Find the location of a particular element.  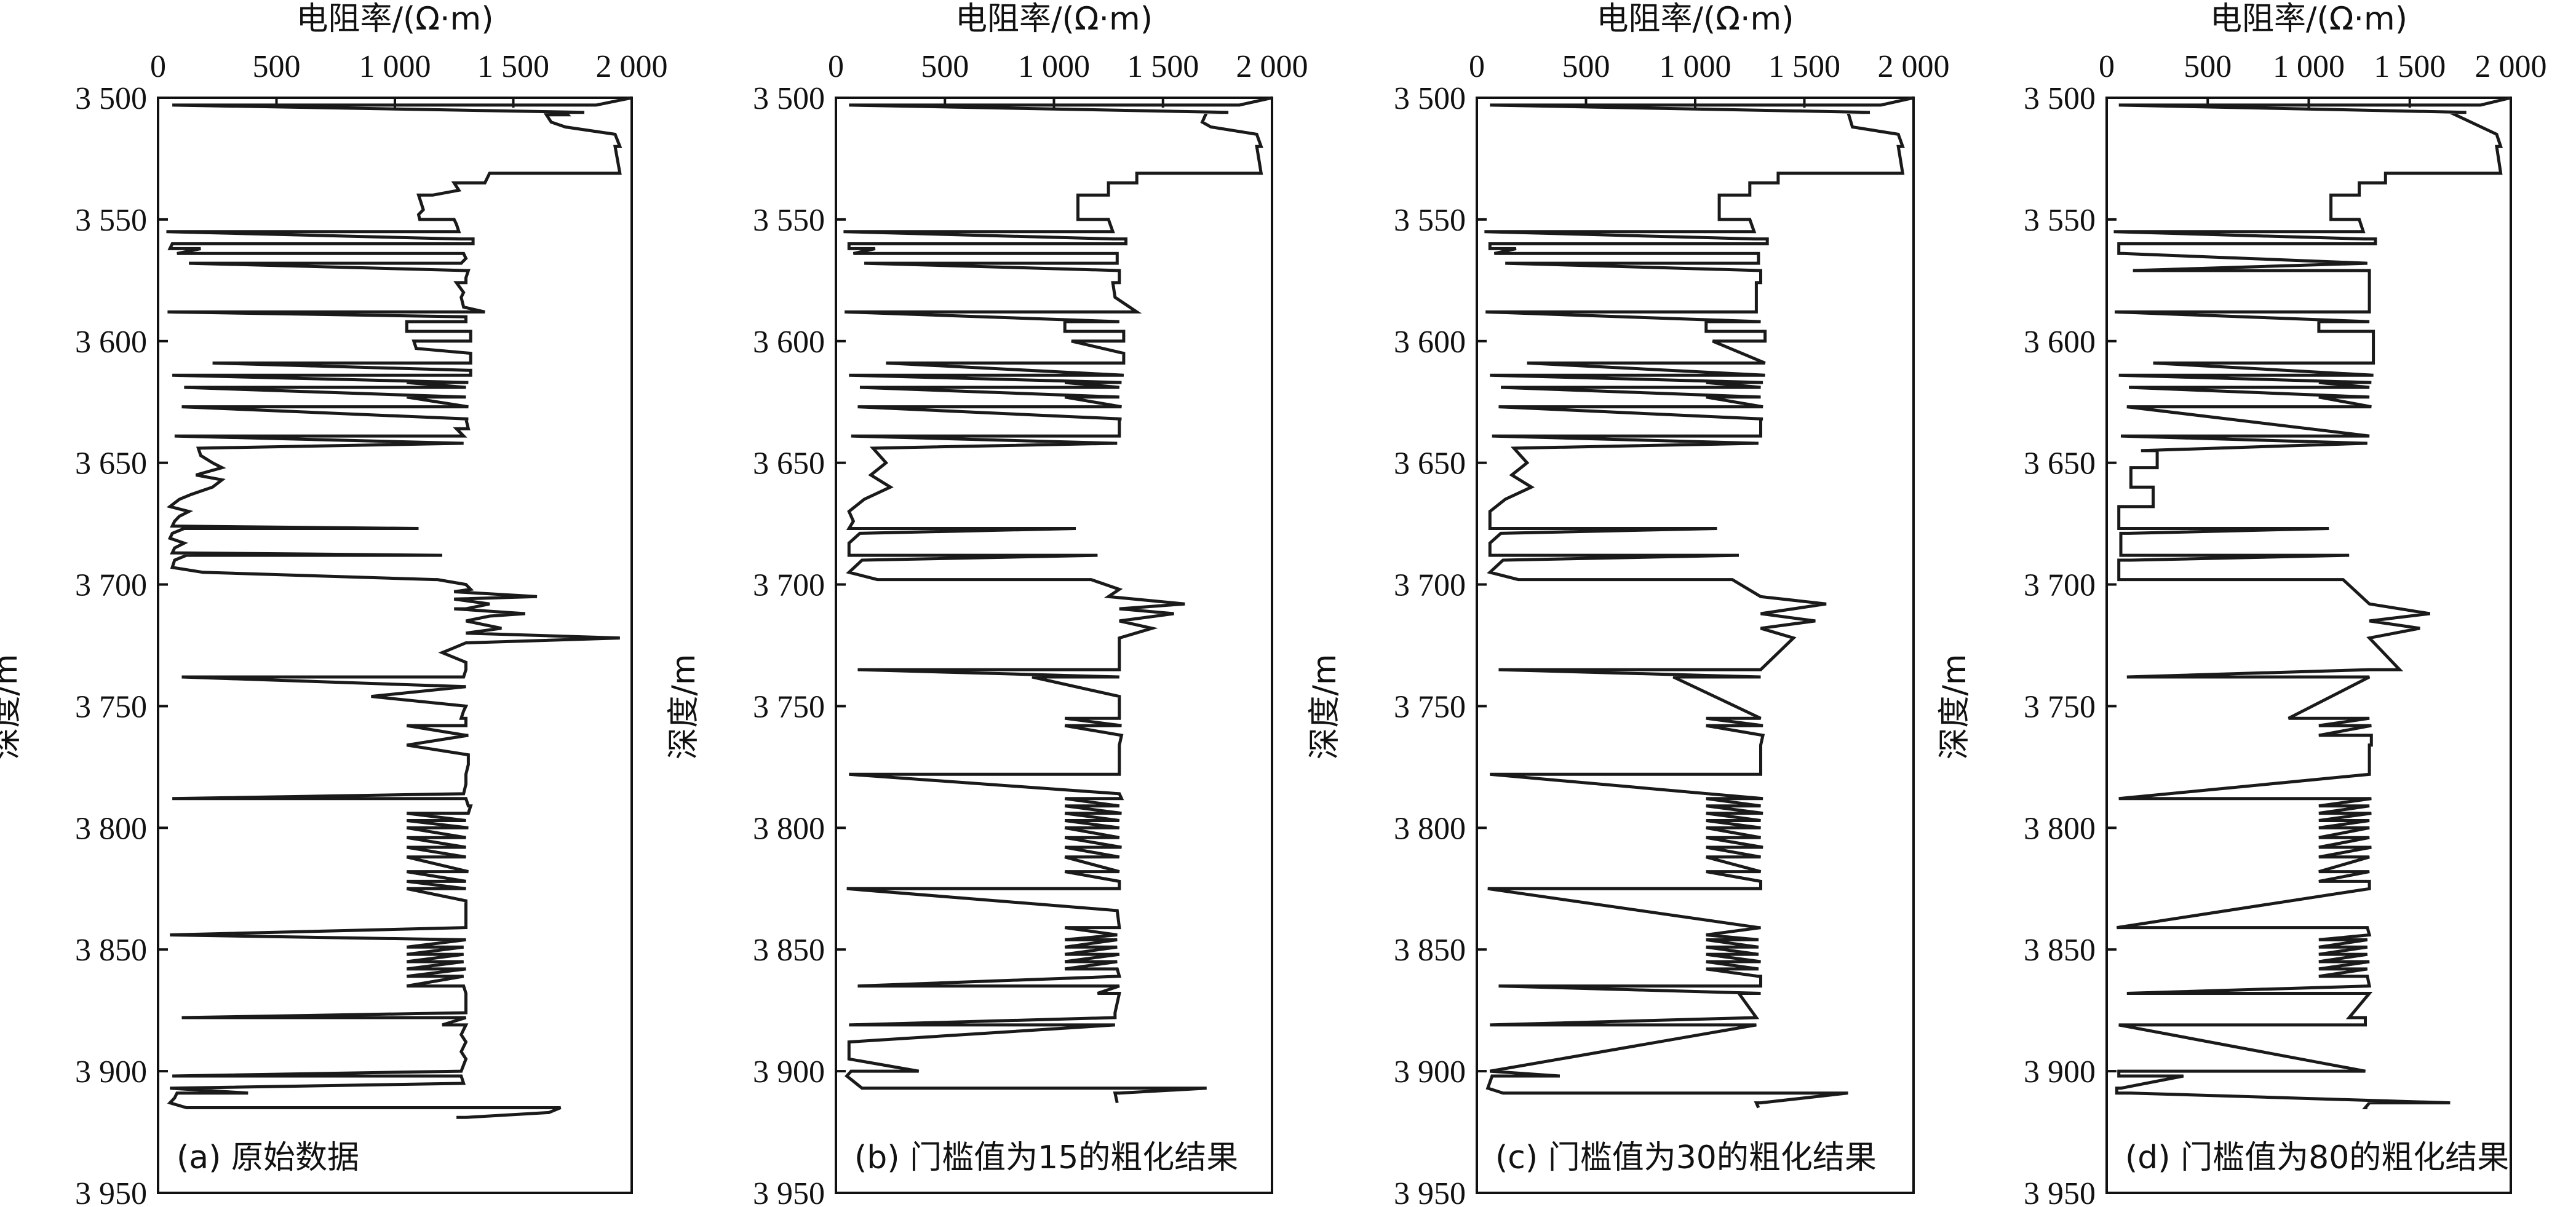

panel-caption: (d) 门槛值为80的粗化结果 is located at coordinates (2317, 1157).